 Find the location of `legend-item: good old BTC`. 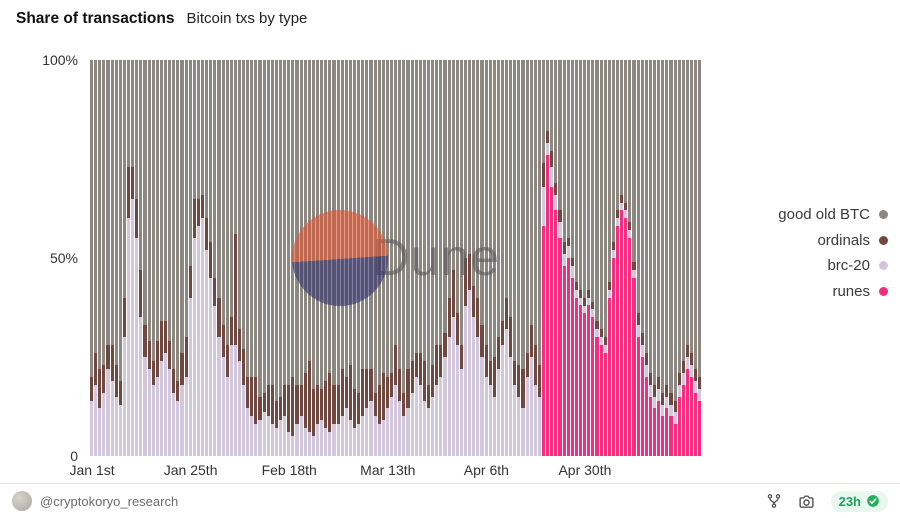

legend-item: good old BTC is located at coordinates (833, 215).